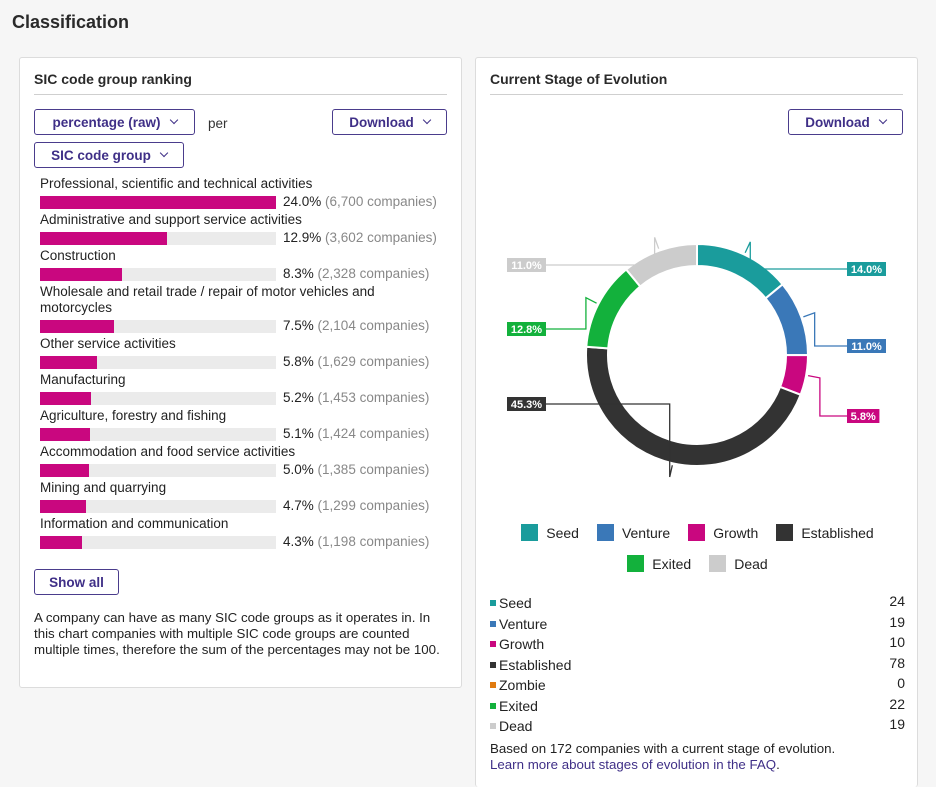 This screenshot has height=787, width=936. Describe the element at coordinates (693, 406) in the screenshot. I see `donut-slice-established` at that location.